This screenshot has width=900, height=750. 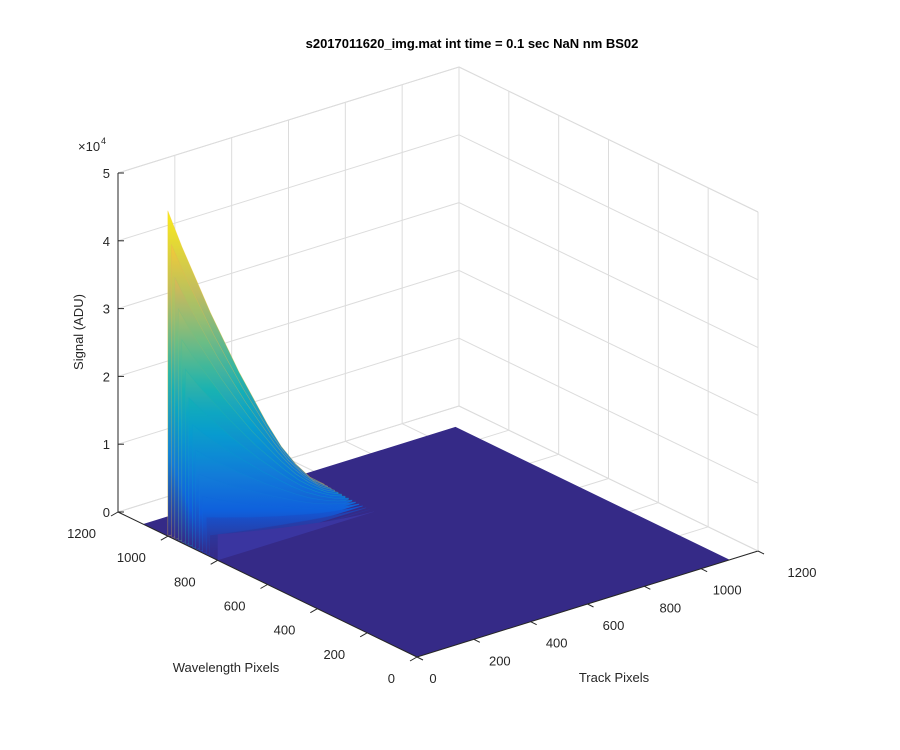 I want to click on x-tick-label: 0, so click(x=432, y=678).